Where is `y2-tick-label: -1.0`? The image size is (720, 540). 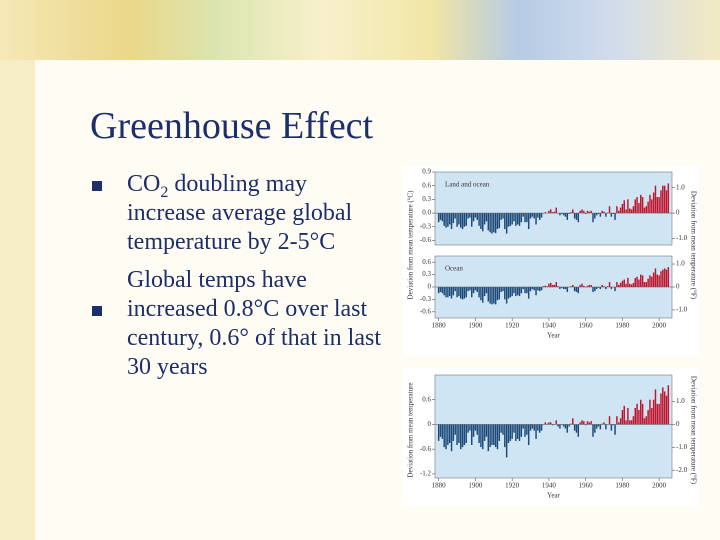
y2-tick-label: -1.0 is located at coordinates (682, 238).